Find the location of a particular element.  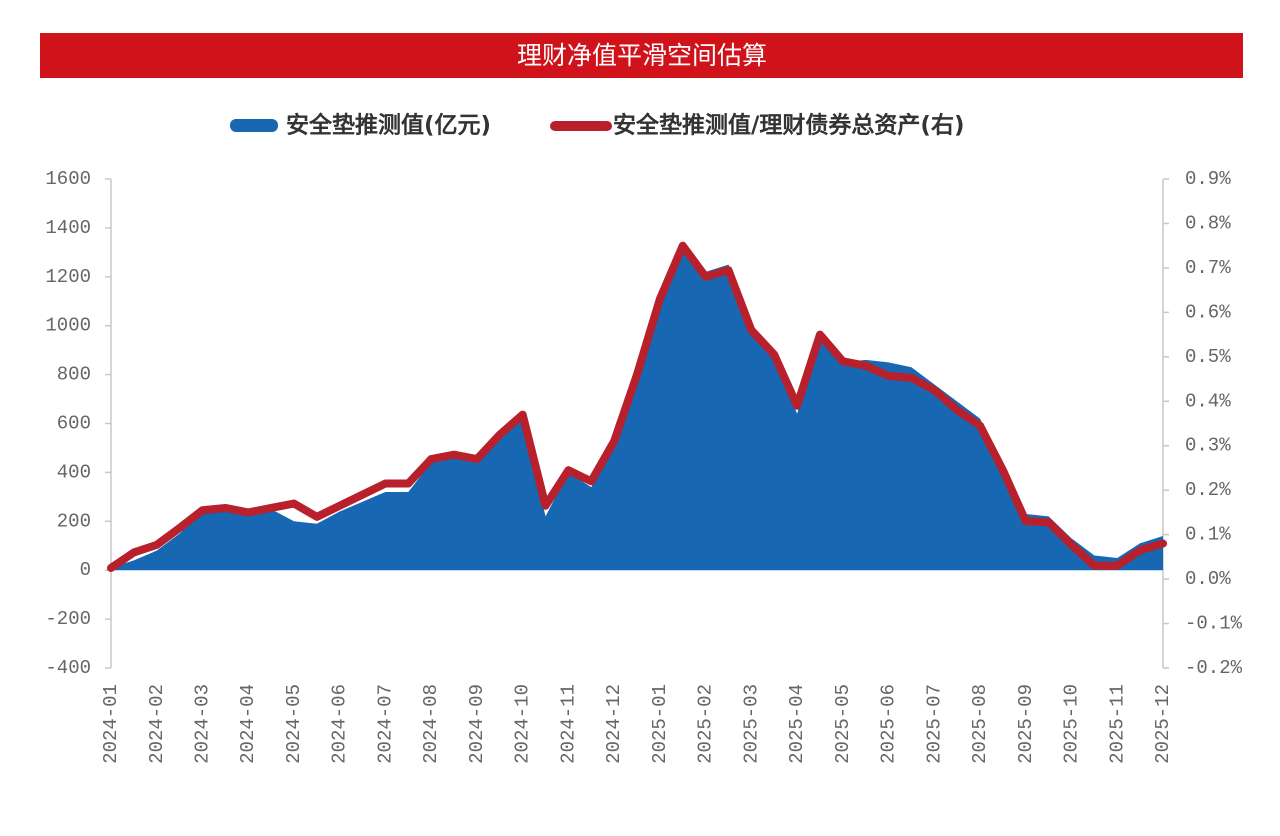

y2-tick-label: 0.9% is located at coordinates (1208, 179).